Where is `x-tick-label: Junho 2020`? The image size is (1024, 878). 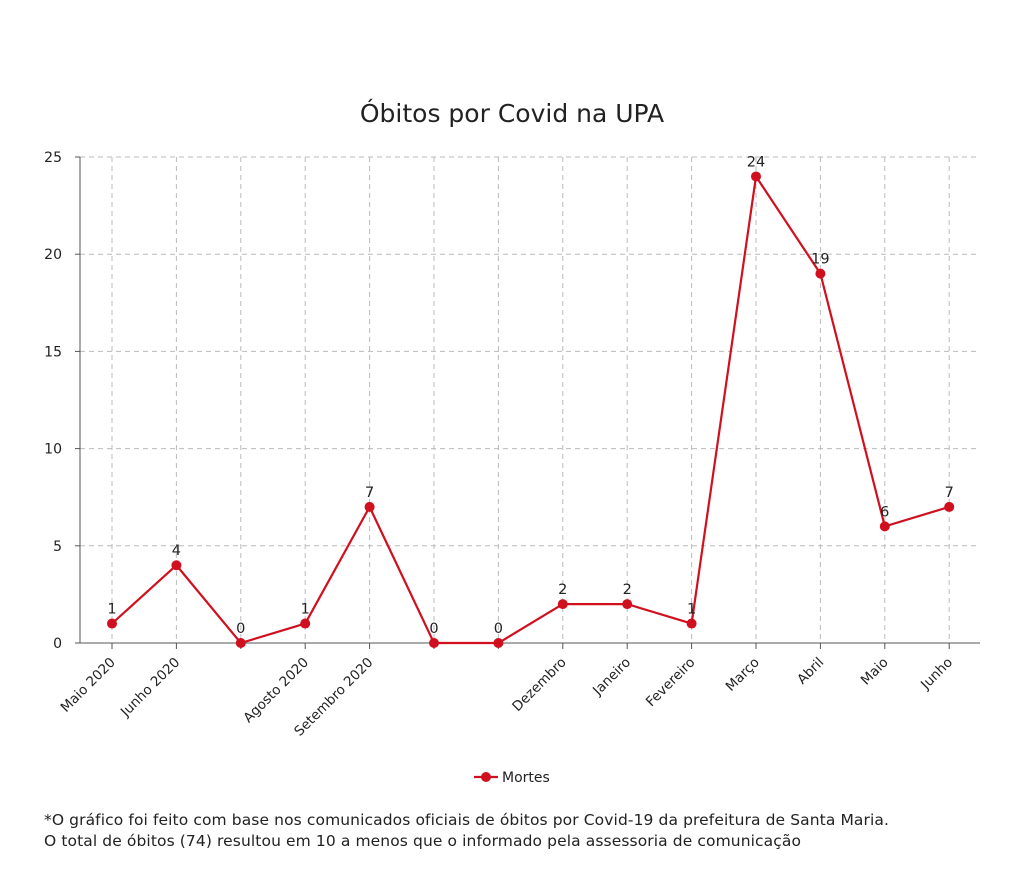
x-tick-label: Junho 2020 is located at coordinates (150, 688).